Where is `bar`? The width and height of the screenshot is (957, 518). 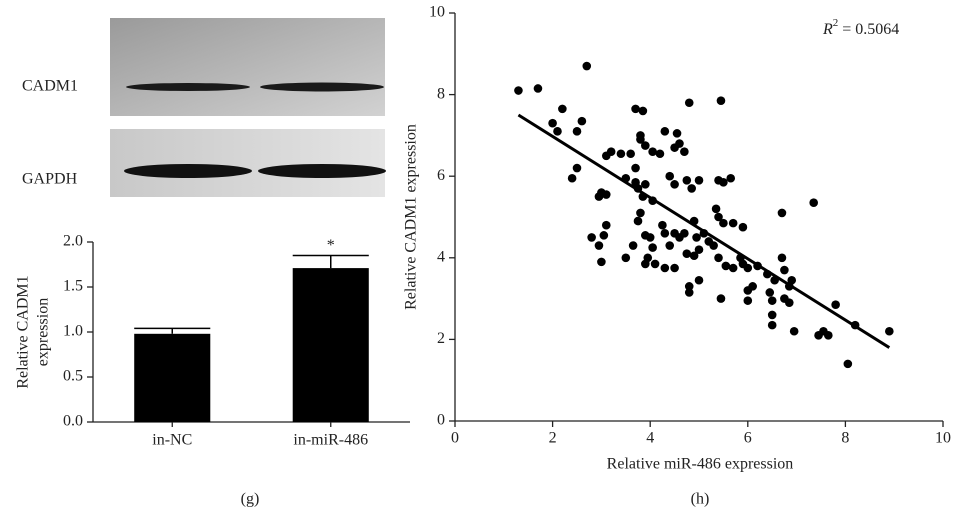 bar is located at coordinates (330, 345).